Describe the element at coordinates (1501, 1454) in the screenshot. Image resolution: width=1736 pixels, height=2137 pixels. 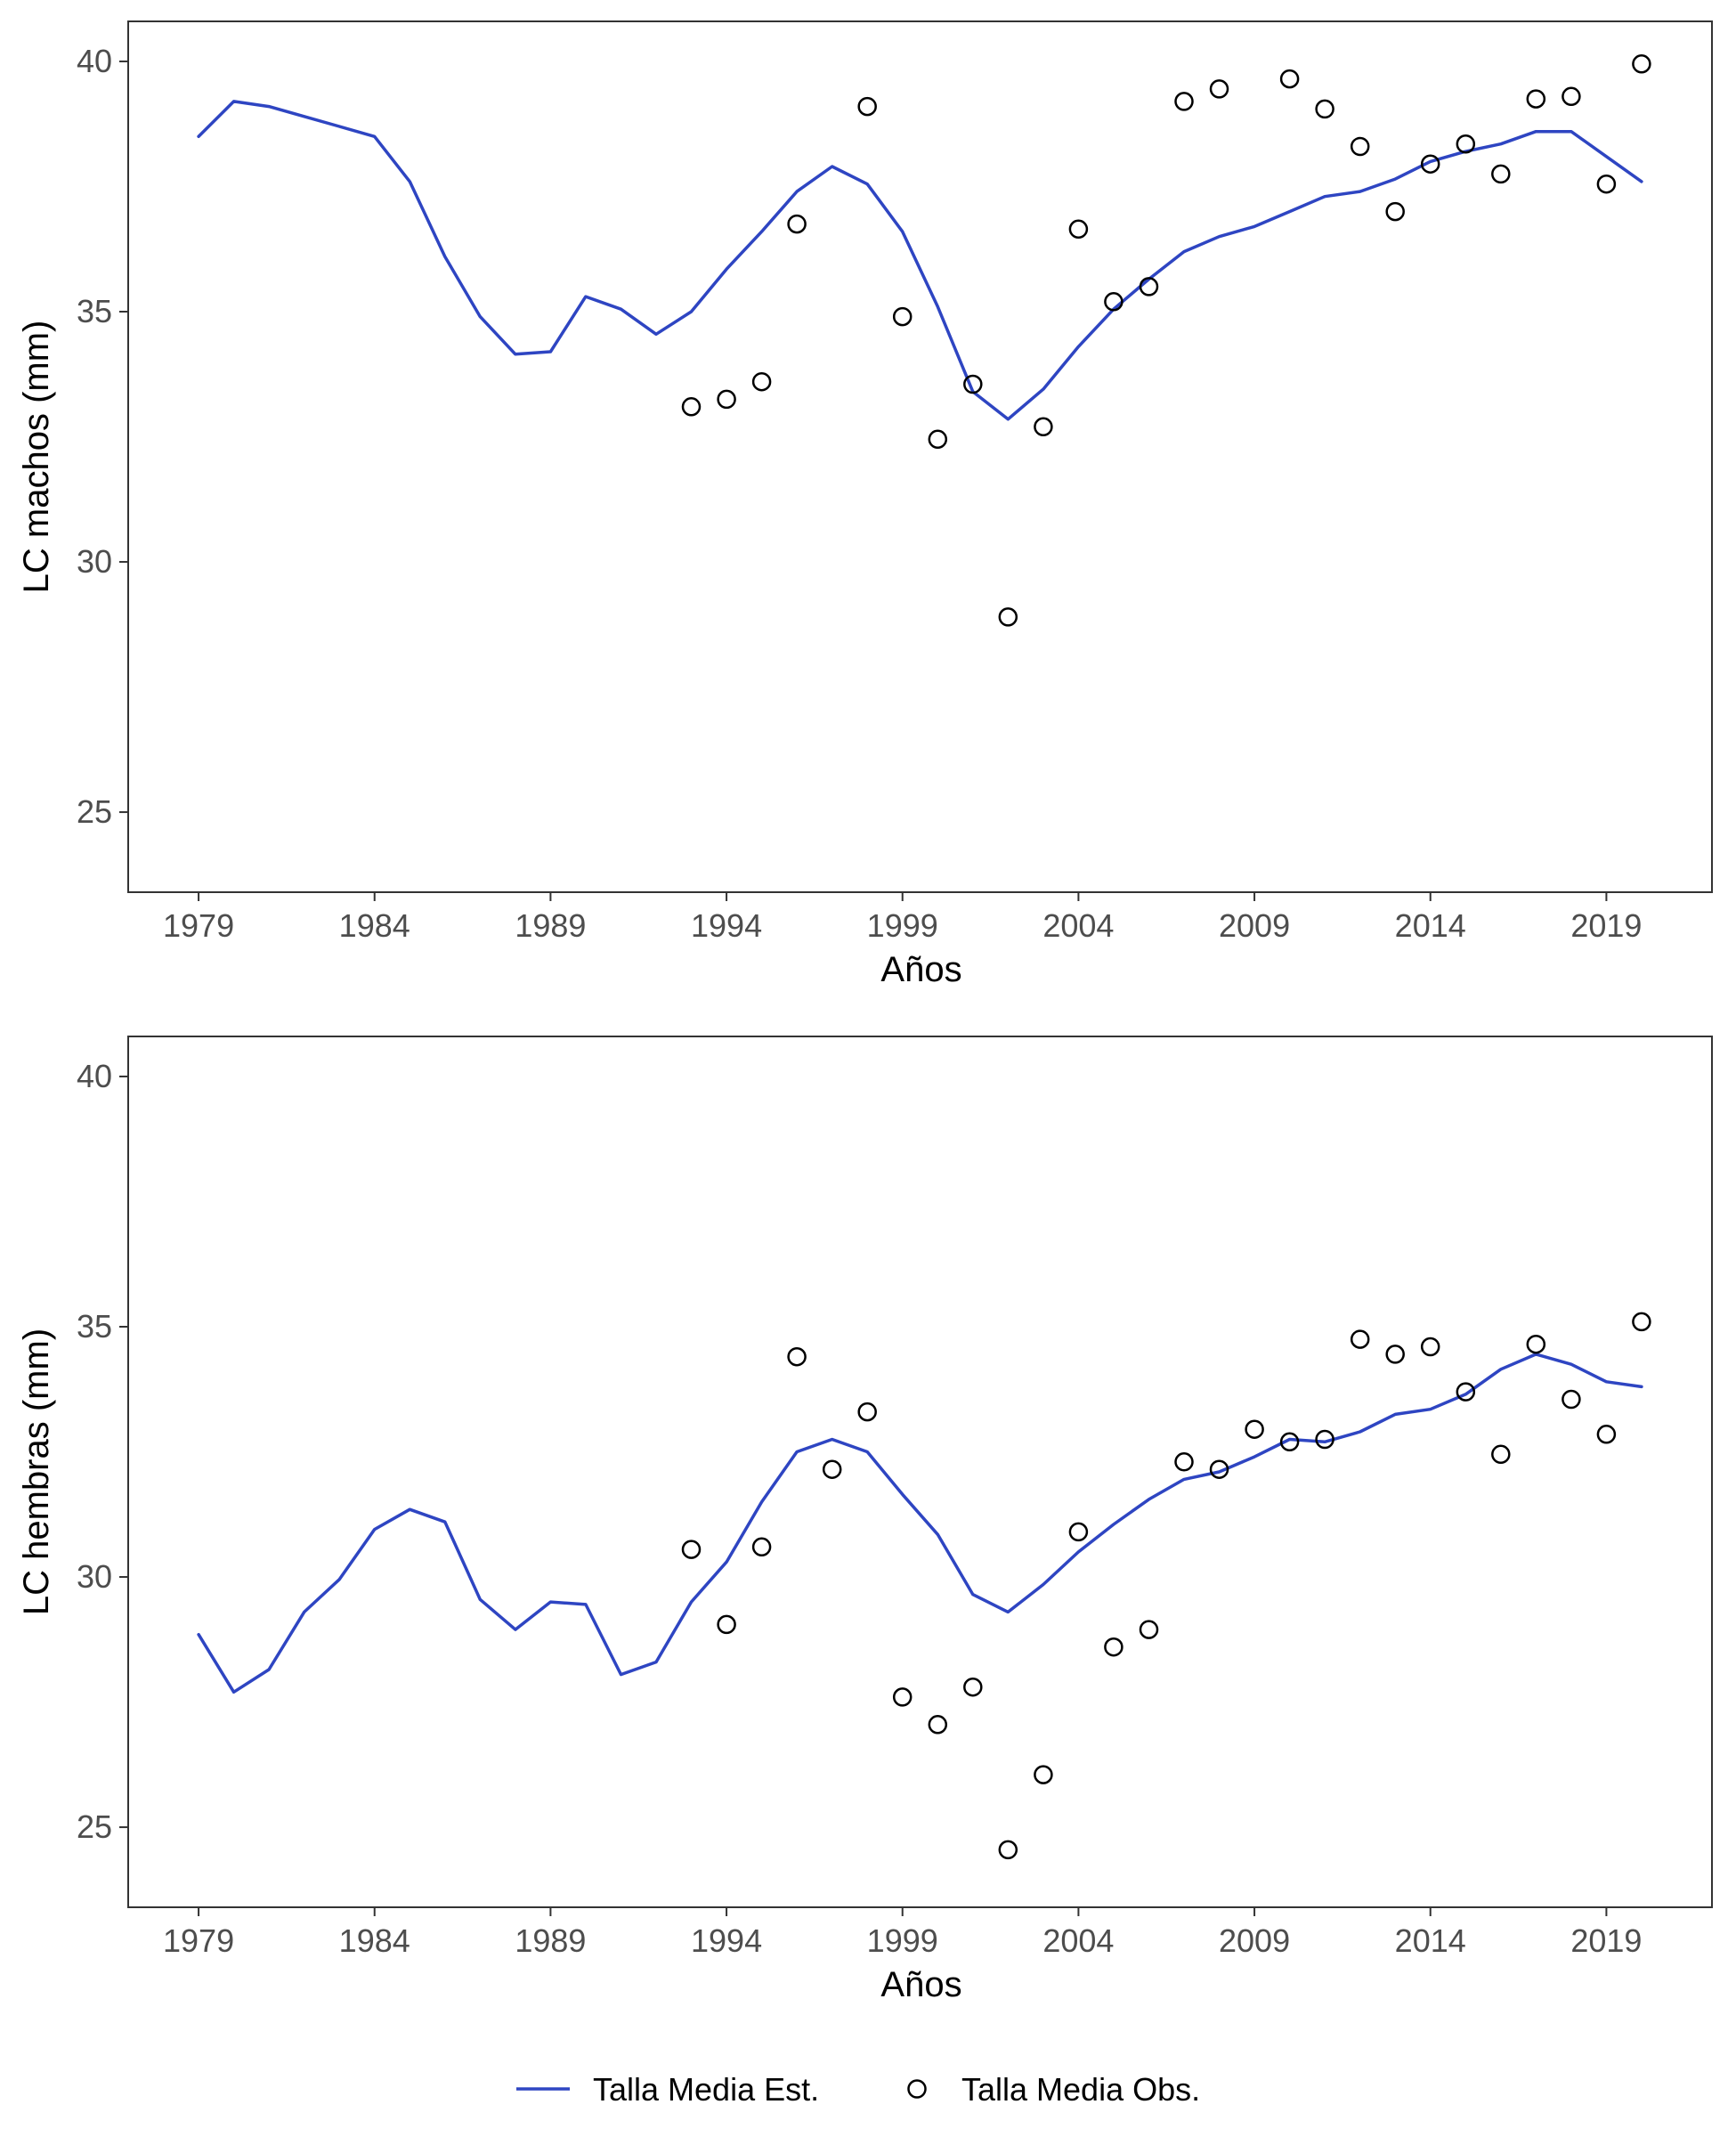
I see `observed-point-hembras-2016` at that location.